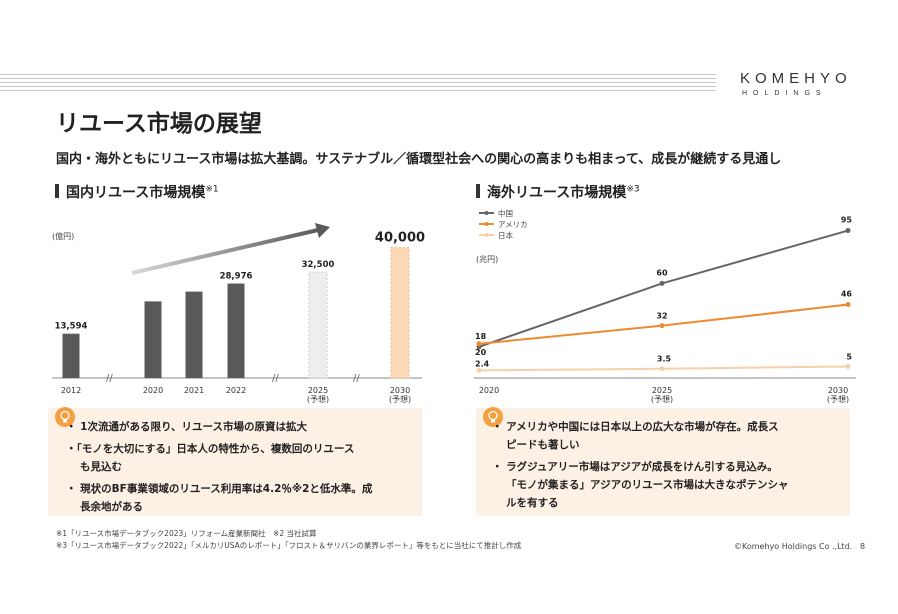 The width and height of the screenshot is (898, 614). Describe the element at coordinates (793, 546) in the screenshot. I see `copyright: ©Komehyo Holdings Co .,Ltd.` at that location.